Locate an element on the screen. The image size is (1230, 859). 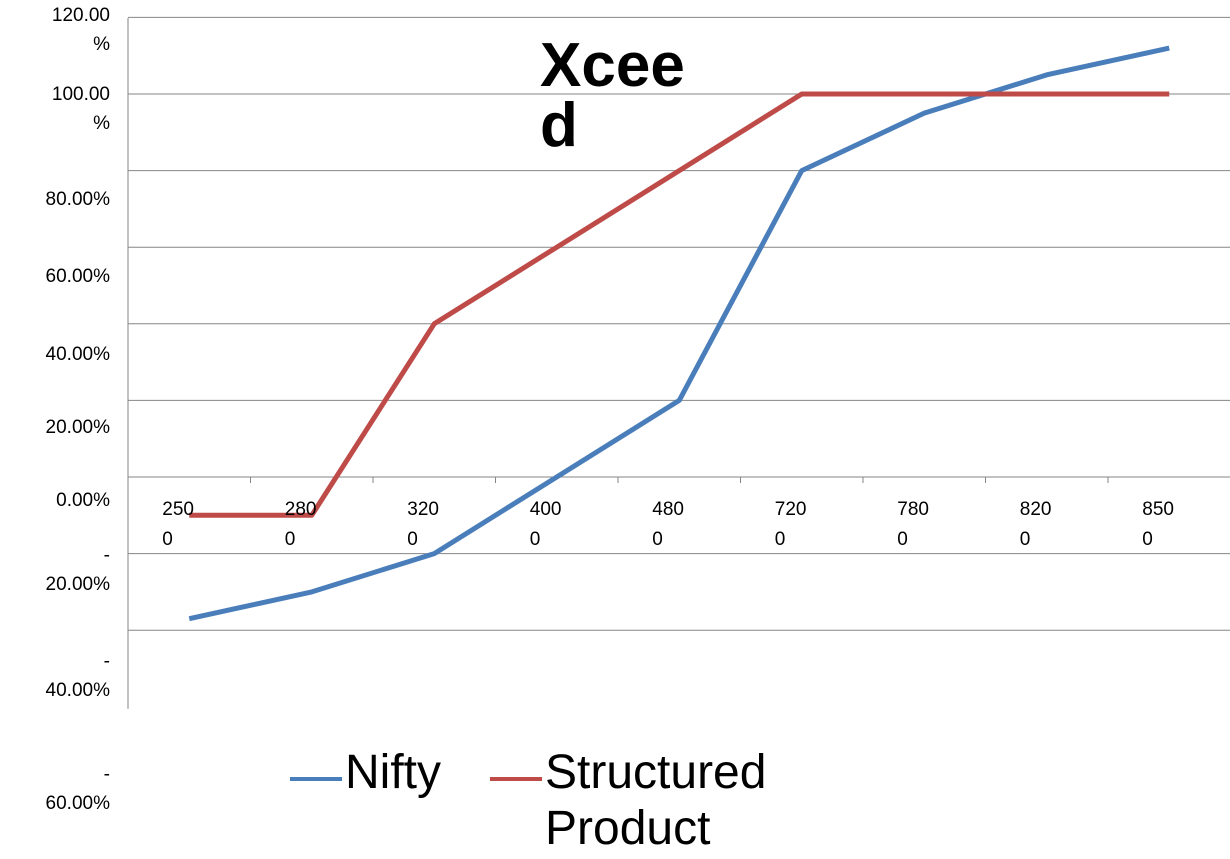
x-tick-label: 250 0 is located at coordinates (178, 524).